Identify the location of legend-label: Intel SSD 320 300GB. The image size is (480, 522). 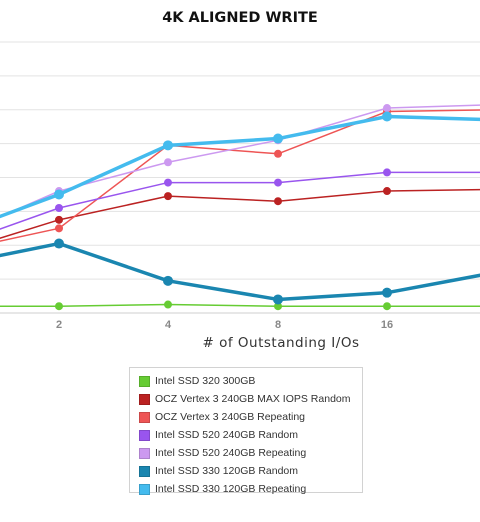
(205, 381).